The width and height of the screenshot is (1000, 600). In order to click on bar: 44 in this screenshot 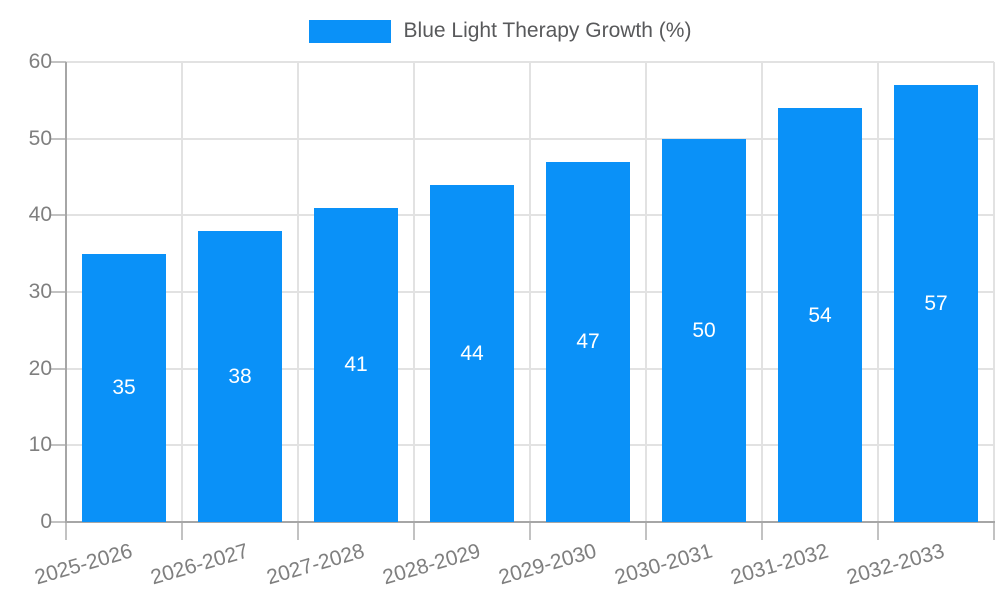, I will do `click(472, 353)`.